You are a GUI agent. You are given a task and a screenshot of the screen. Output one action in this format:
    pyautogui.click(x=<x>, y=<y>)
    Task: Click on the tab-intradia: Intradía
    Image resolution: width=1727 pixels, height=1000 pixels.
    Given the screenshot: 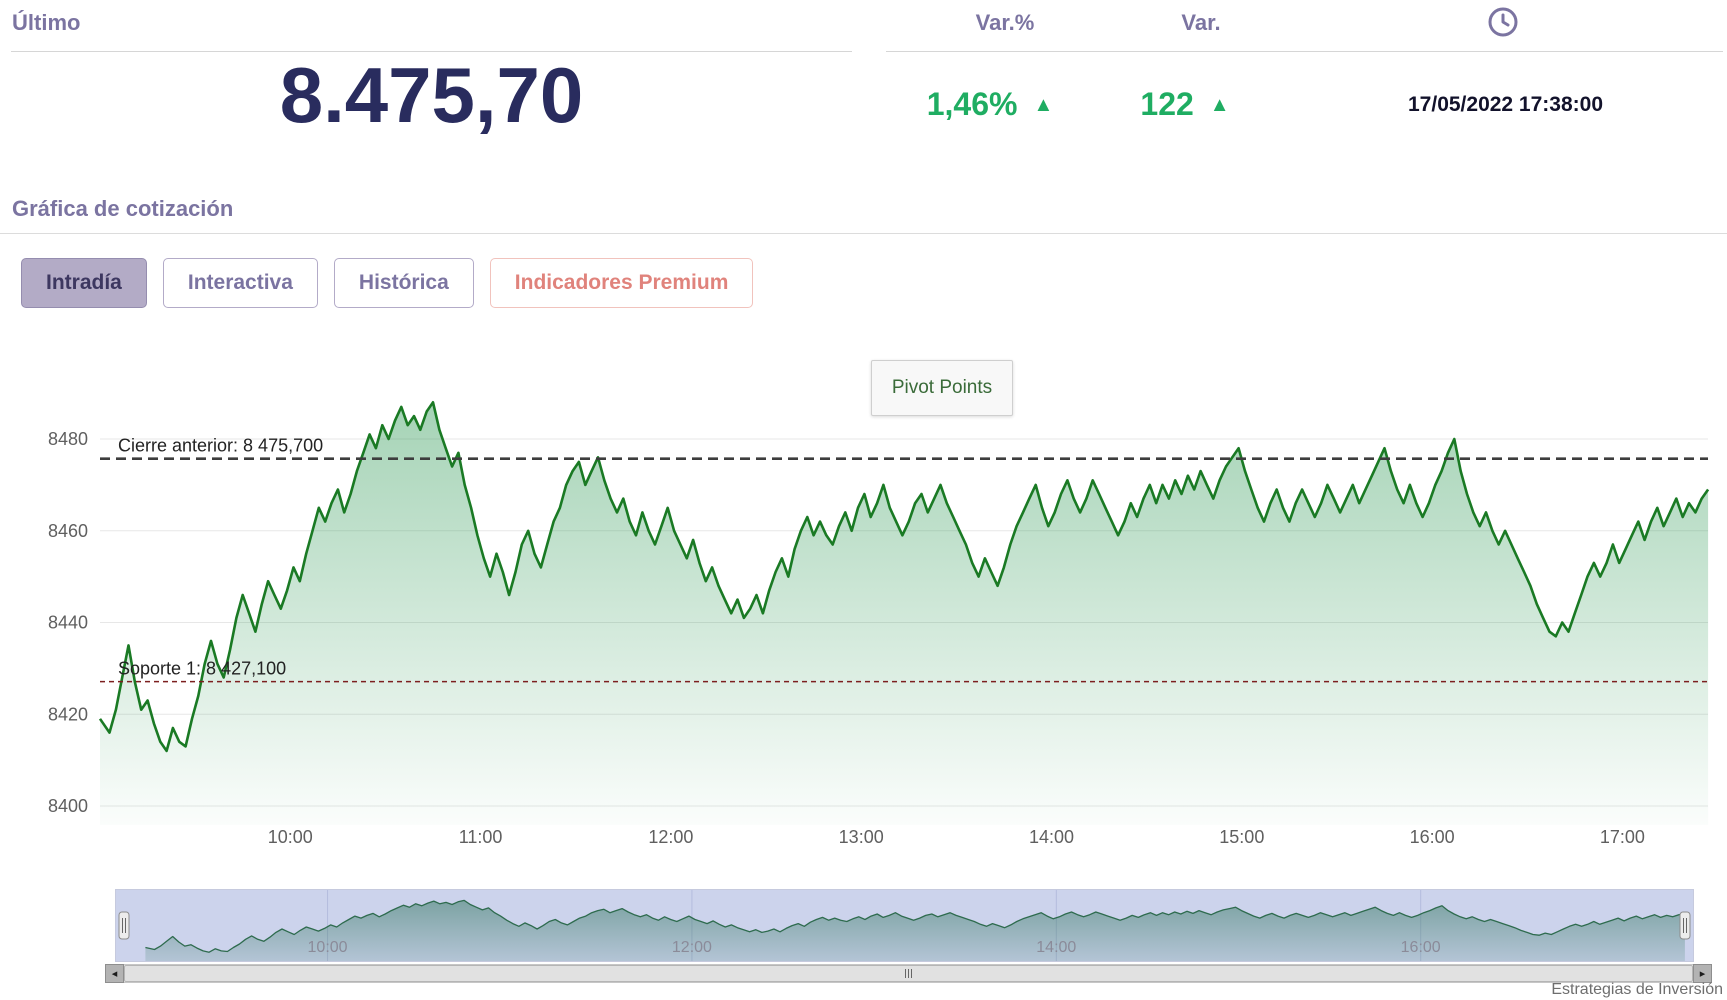 What is the action you would take?
    pyautogui.click(x=84, y=283)
    